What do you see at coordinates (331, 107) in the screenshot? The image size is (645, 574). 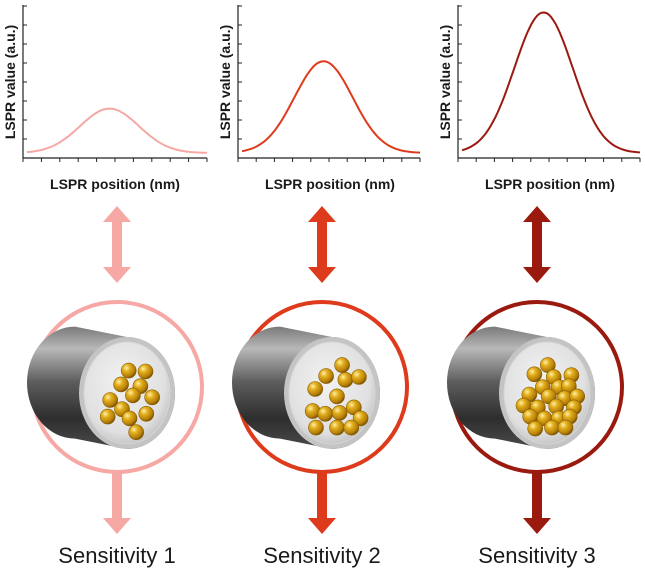 I see `panel-2-curve` at bounding box center [331, 107].